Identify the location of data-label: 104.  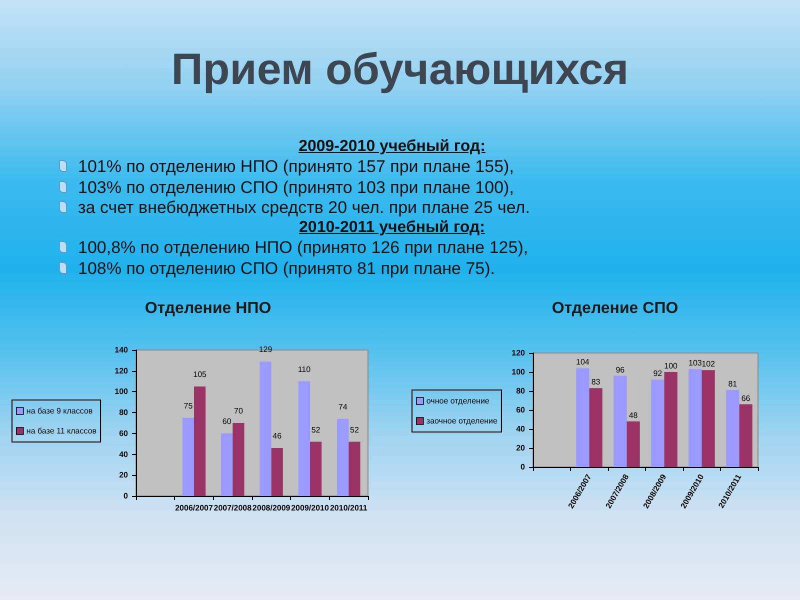
(583, 362).